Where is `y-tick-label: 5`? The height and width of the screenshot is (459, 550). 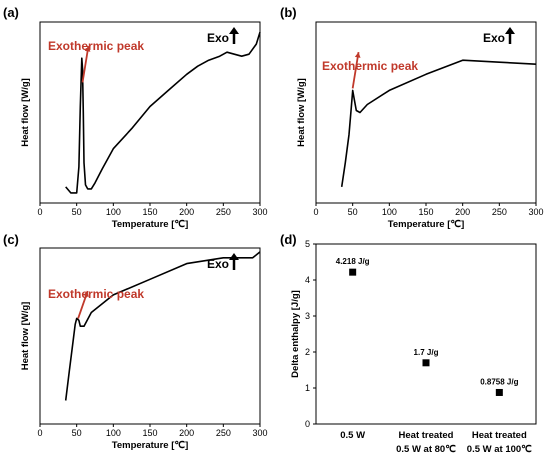 y-tick-label: 5 is located at coordinates (307, 244).